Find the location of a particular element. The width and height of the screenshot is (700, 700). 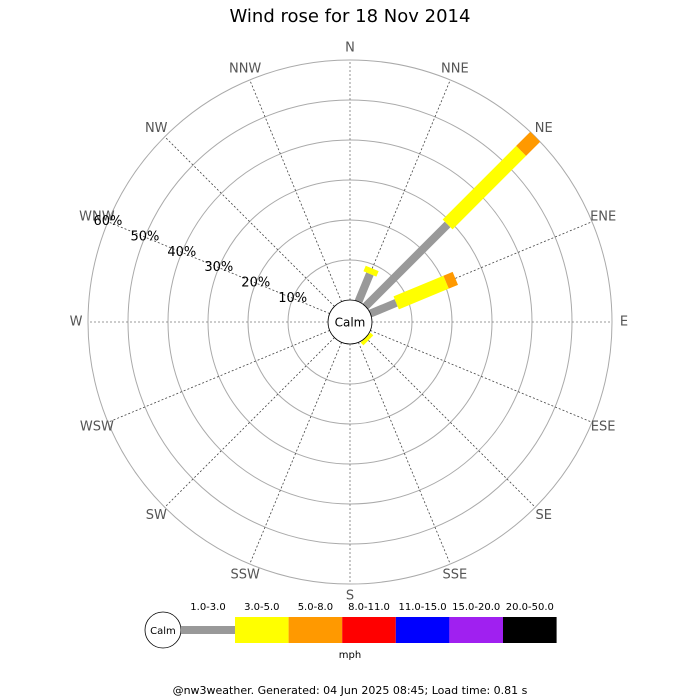

direction-label: NE is located at coordinates (544, 128).